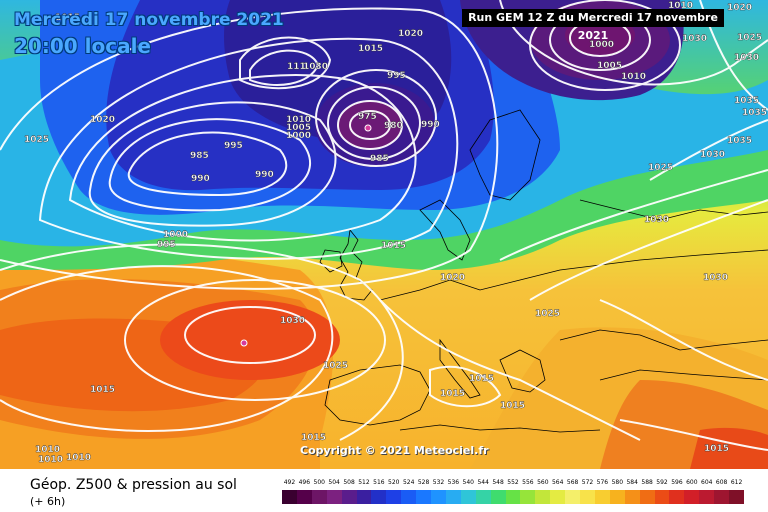 The height and width of the screenshot is (512, 768). Describe the element at coordinates (423, 482) in the screenshot. I see `scale-tick-label: 528` at that location.